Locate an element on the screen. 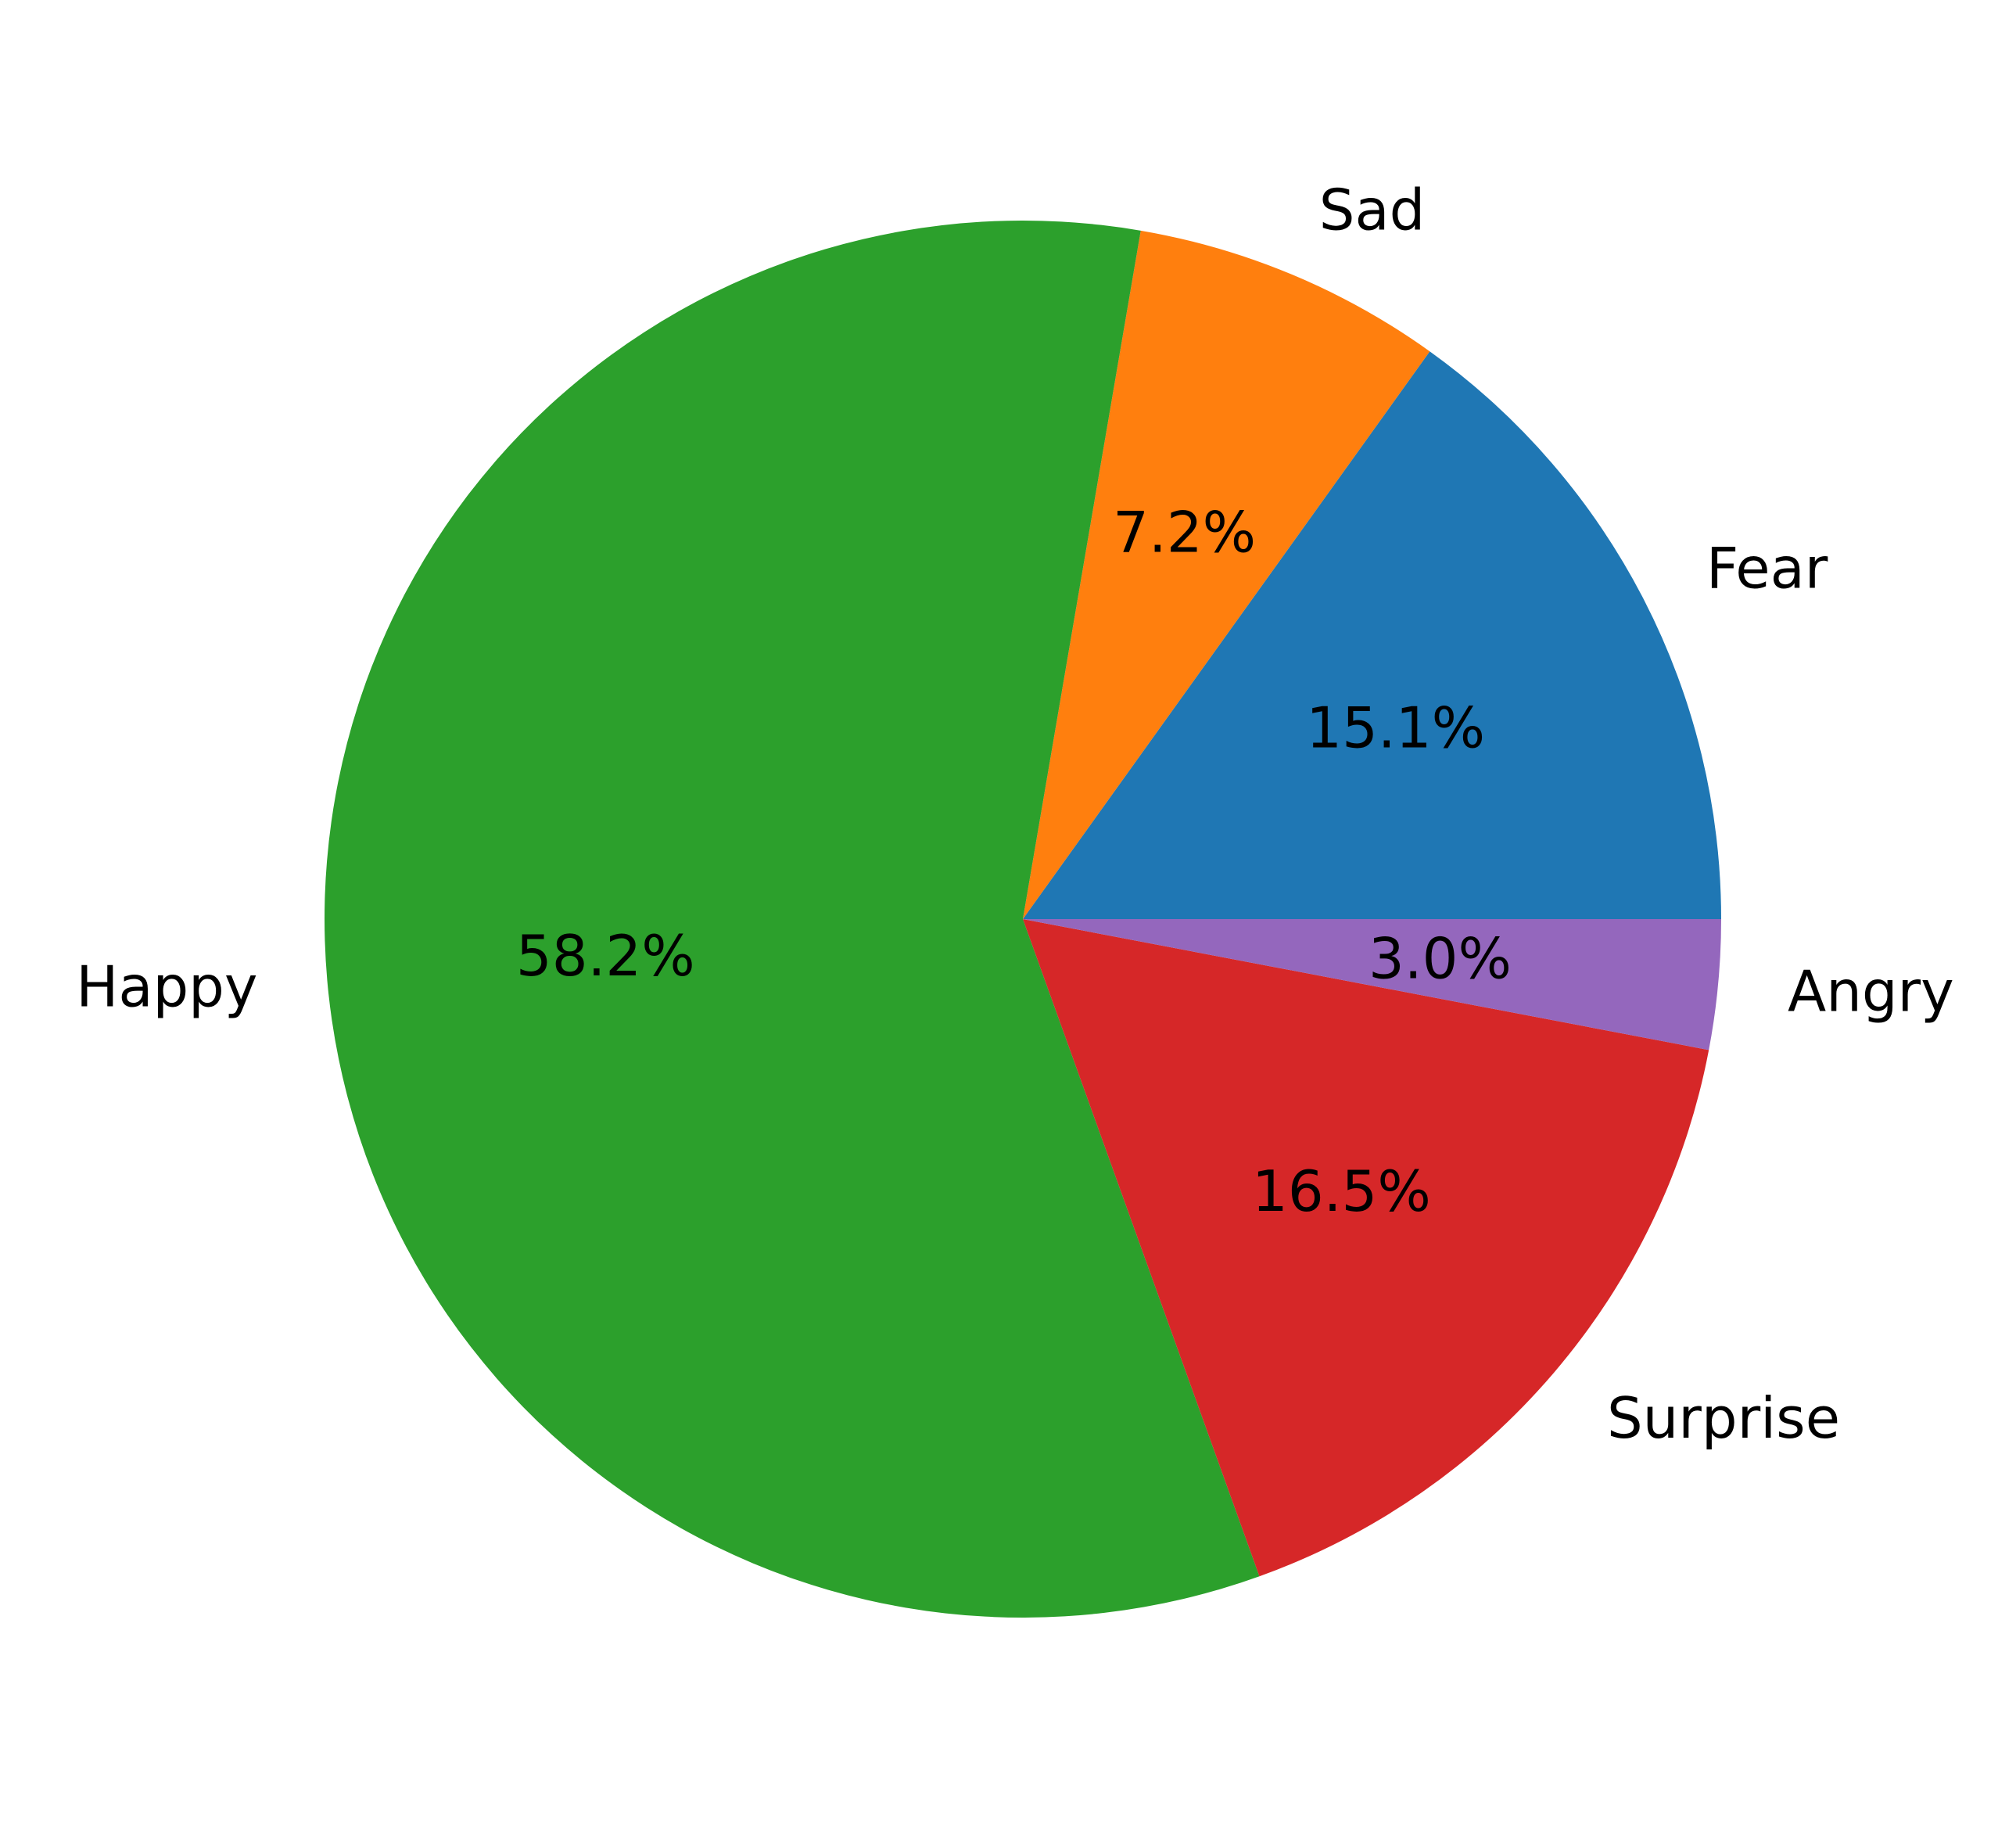  pie-slice-fear is located at coordinates (1372, 635).